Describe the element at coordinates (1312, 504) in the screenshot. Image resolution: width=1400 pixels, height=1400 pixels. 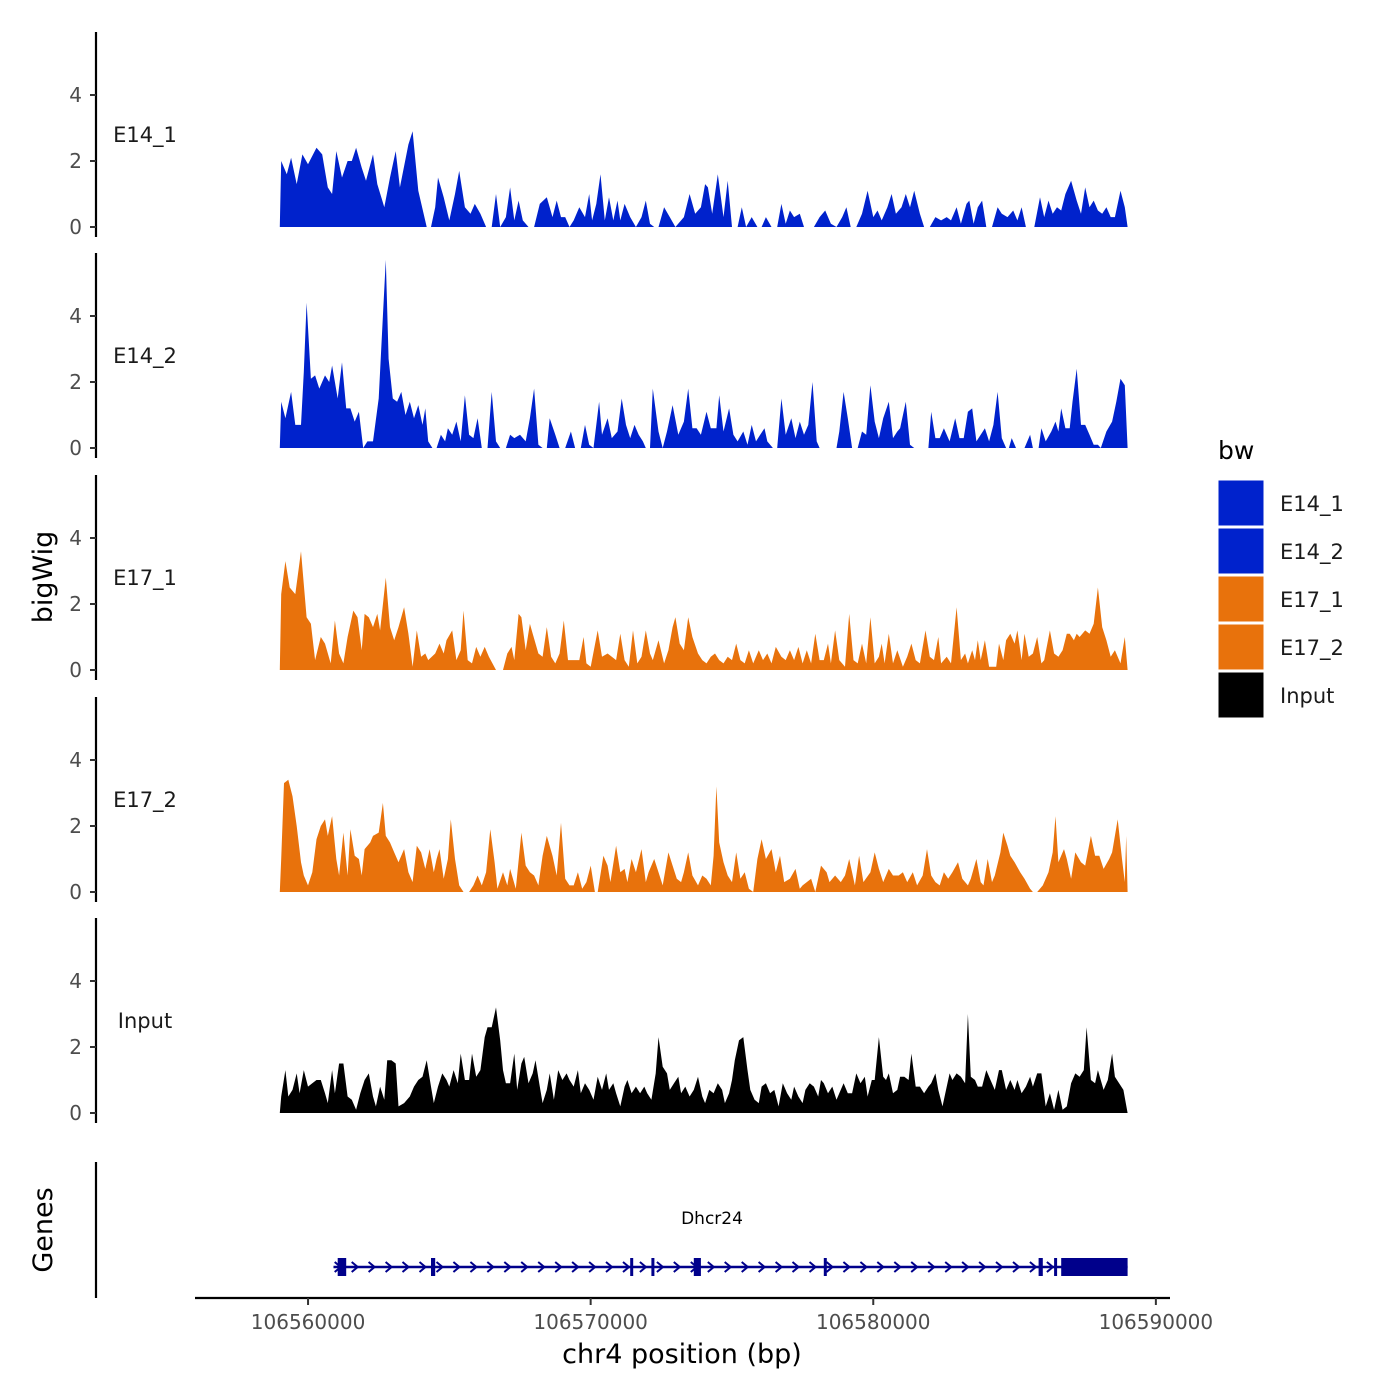
I see `legend-label: E14_1` at that location.